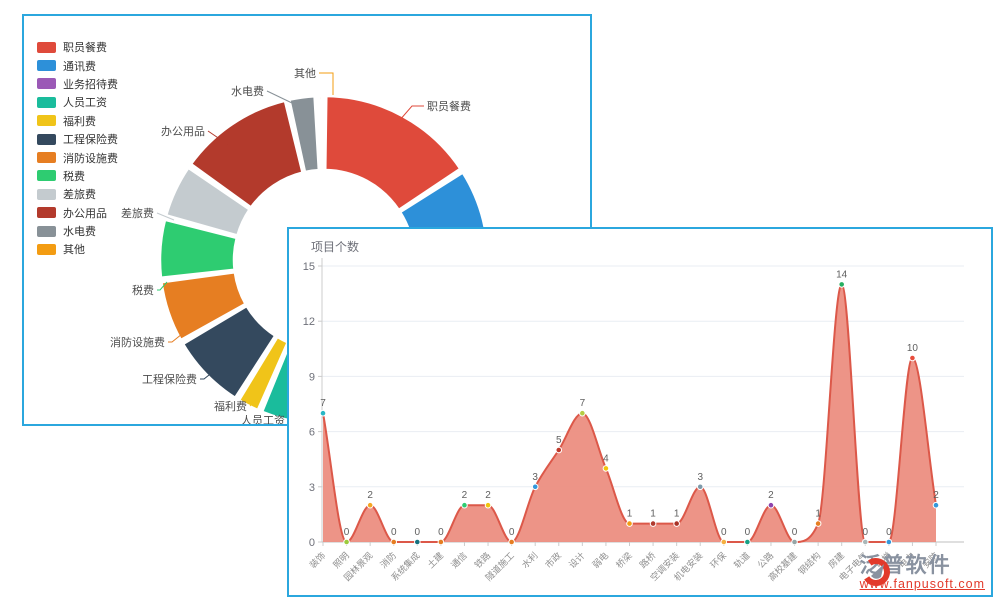 This screenshot has height=600, width=1000. Describe the element at coordinates (488, 505) in the screenshot. I see `data-point-铁路` at that location.